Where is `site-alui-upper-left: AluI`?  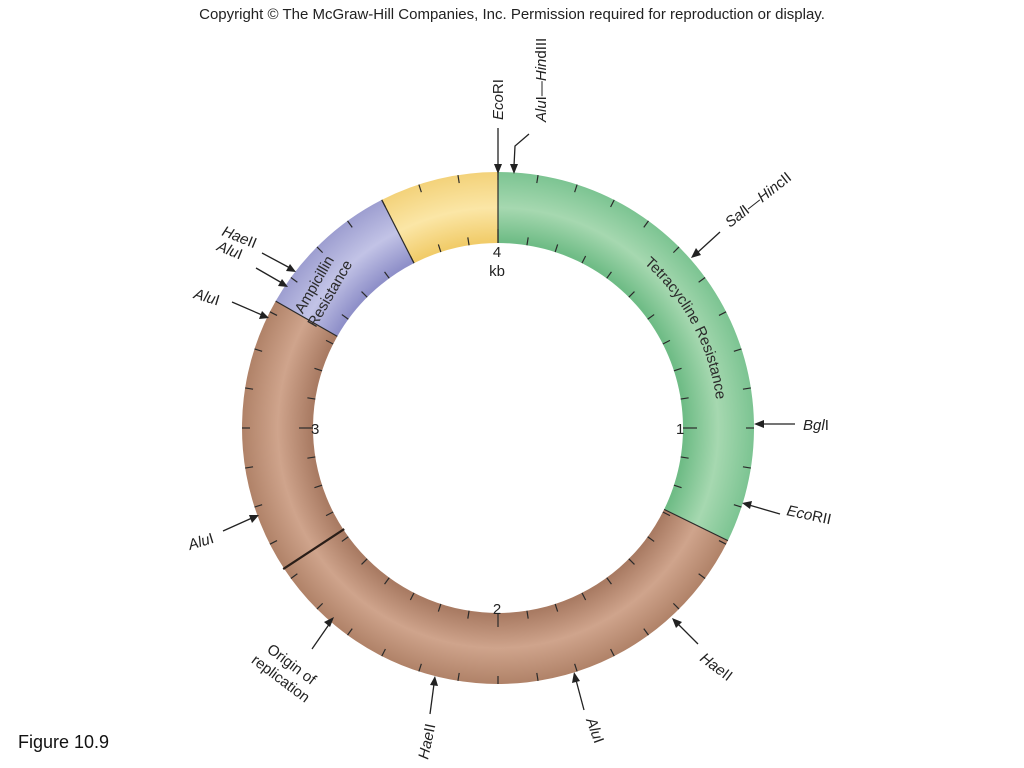
site-alui-upper-left: AluI is located at coordinates (230, 302).